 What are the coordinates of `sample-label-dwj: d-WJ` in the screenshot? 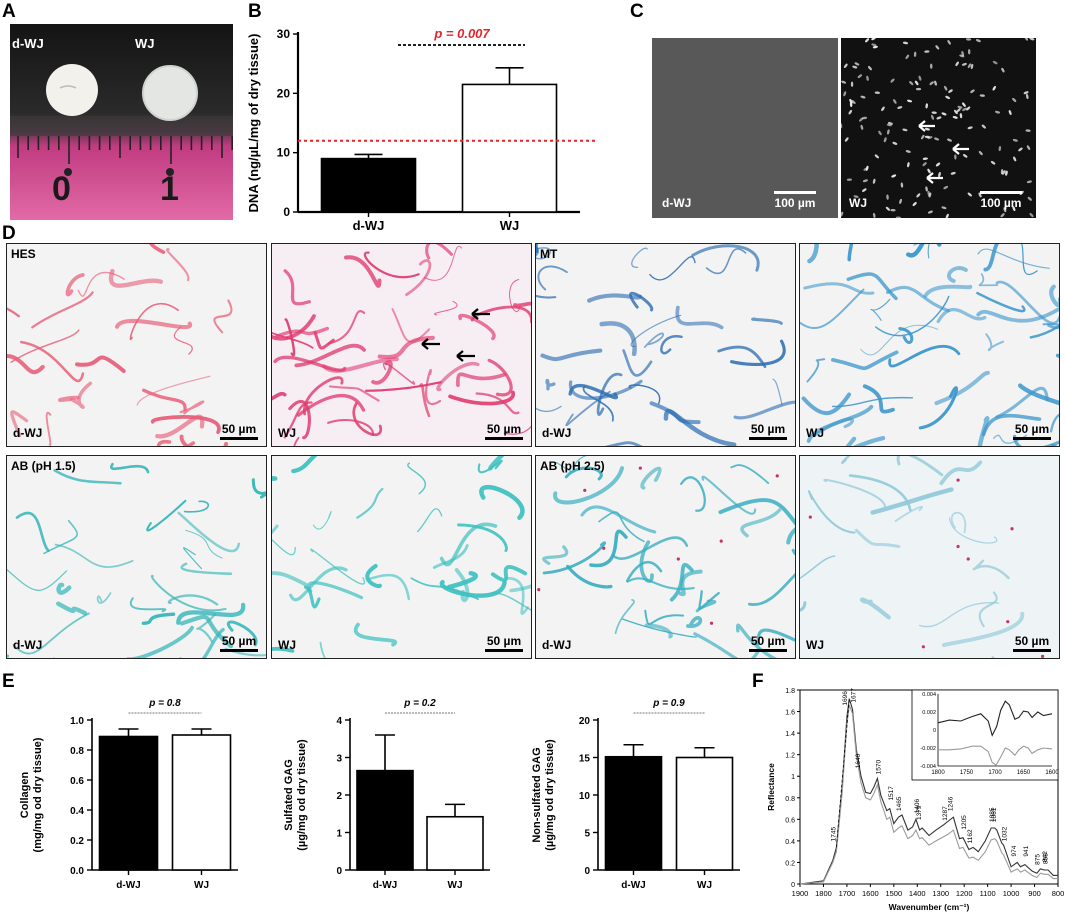 It's located at (28, 43).